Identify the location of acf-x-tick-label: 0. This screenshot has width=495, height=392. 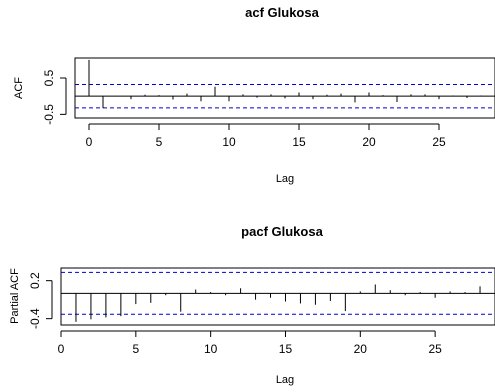
(89, 142).